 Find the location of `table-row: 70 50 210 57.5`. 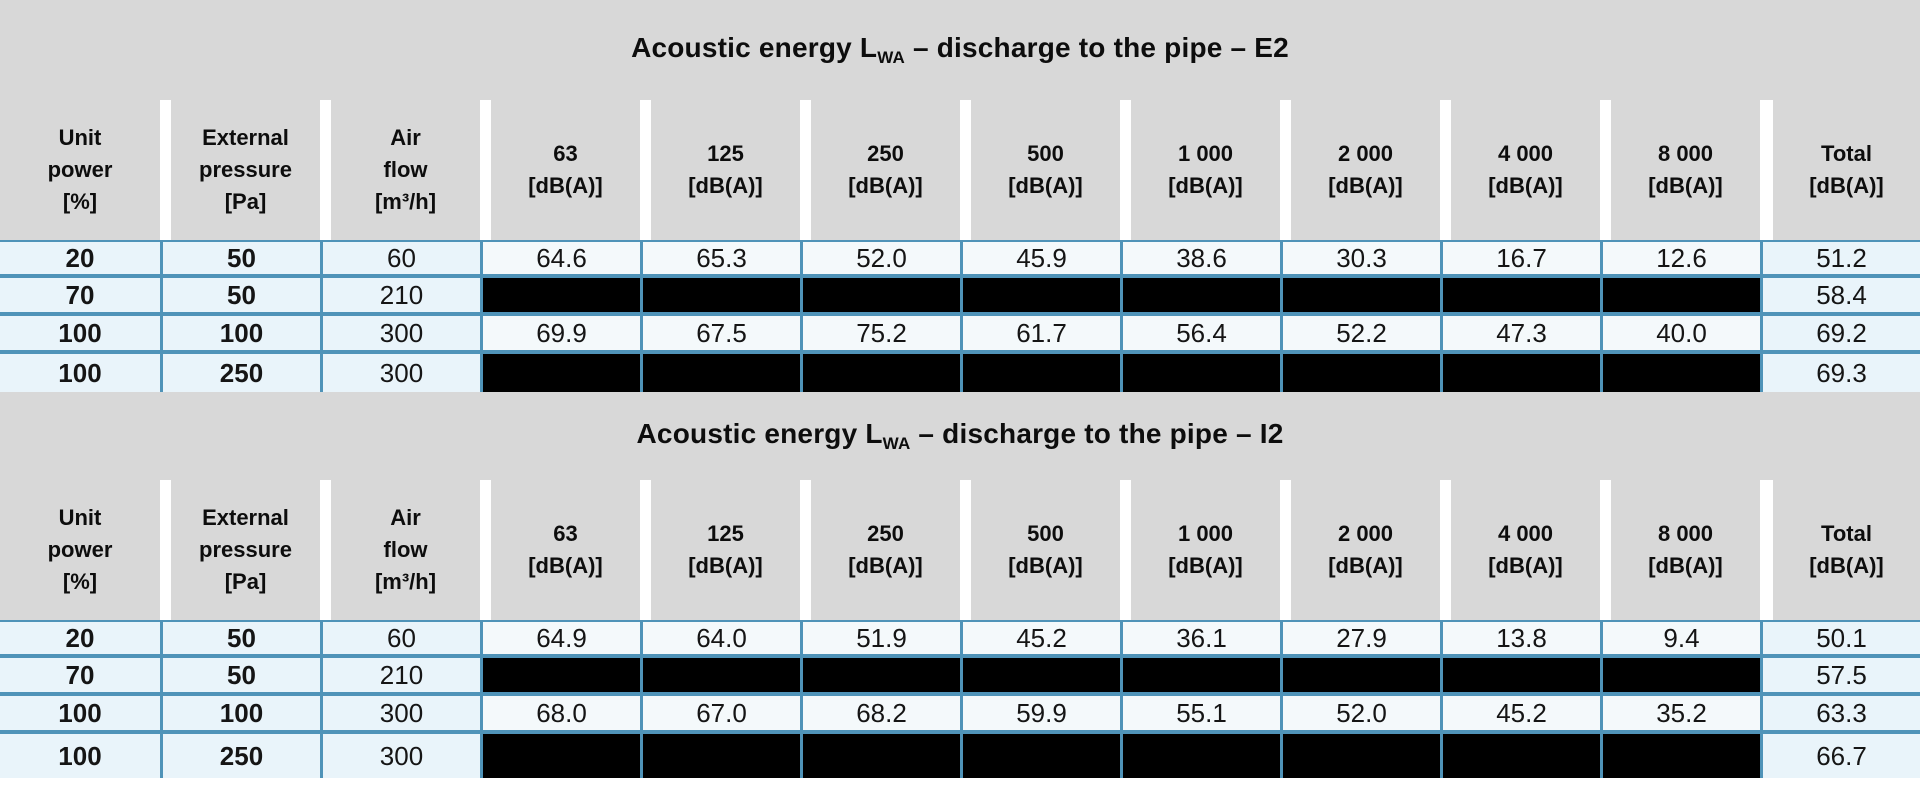

table-row: 70 50 210 57.5 is located at coordinates (960, 677).